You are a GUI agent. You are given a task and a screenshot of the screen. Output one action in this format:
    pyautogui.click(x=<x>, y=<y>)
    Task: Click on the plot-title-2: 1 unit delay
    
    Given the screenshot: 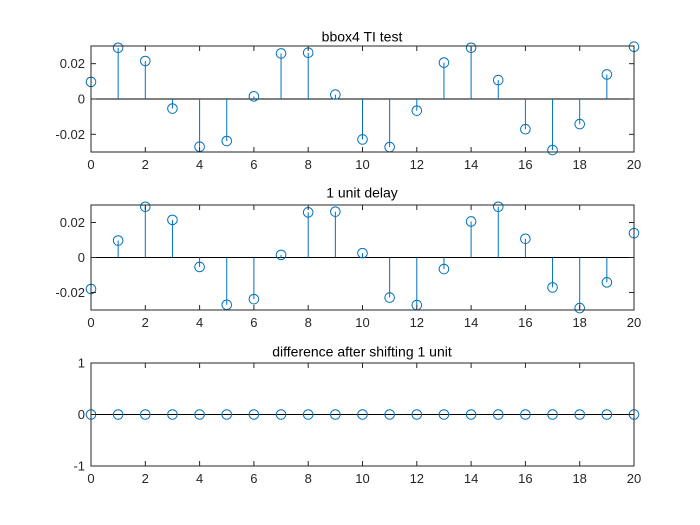 What is the action you would take?
    pyautogui.click(x=362, y=193)
    